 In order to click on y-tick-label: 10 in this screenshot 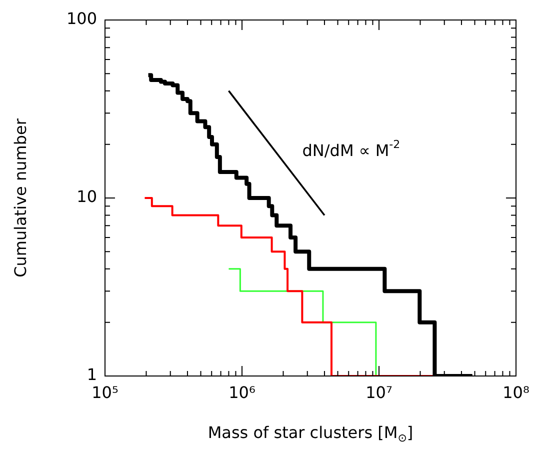, I will do `click(86, 196)`.